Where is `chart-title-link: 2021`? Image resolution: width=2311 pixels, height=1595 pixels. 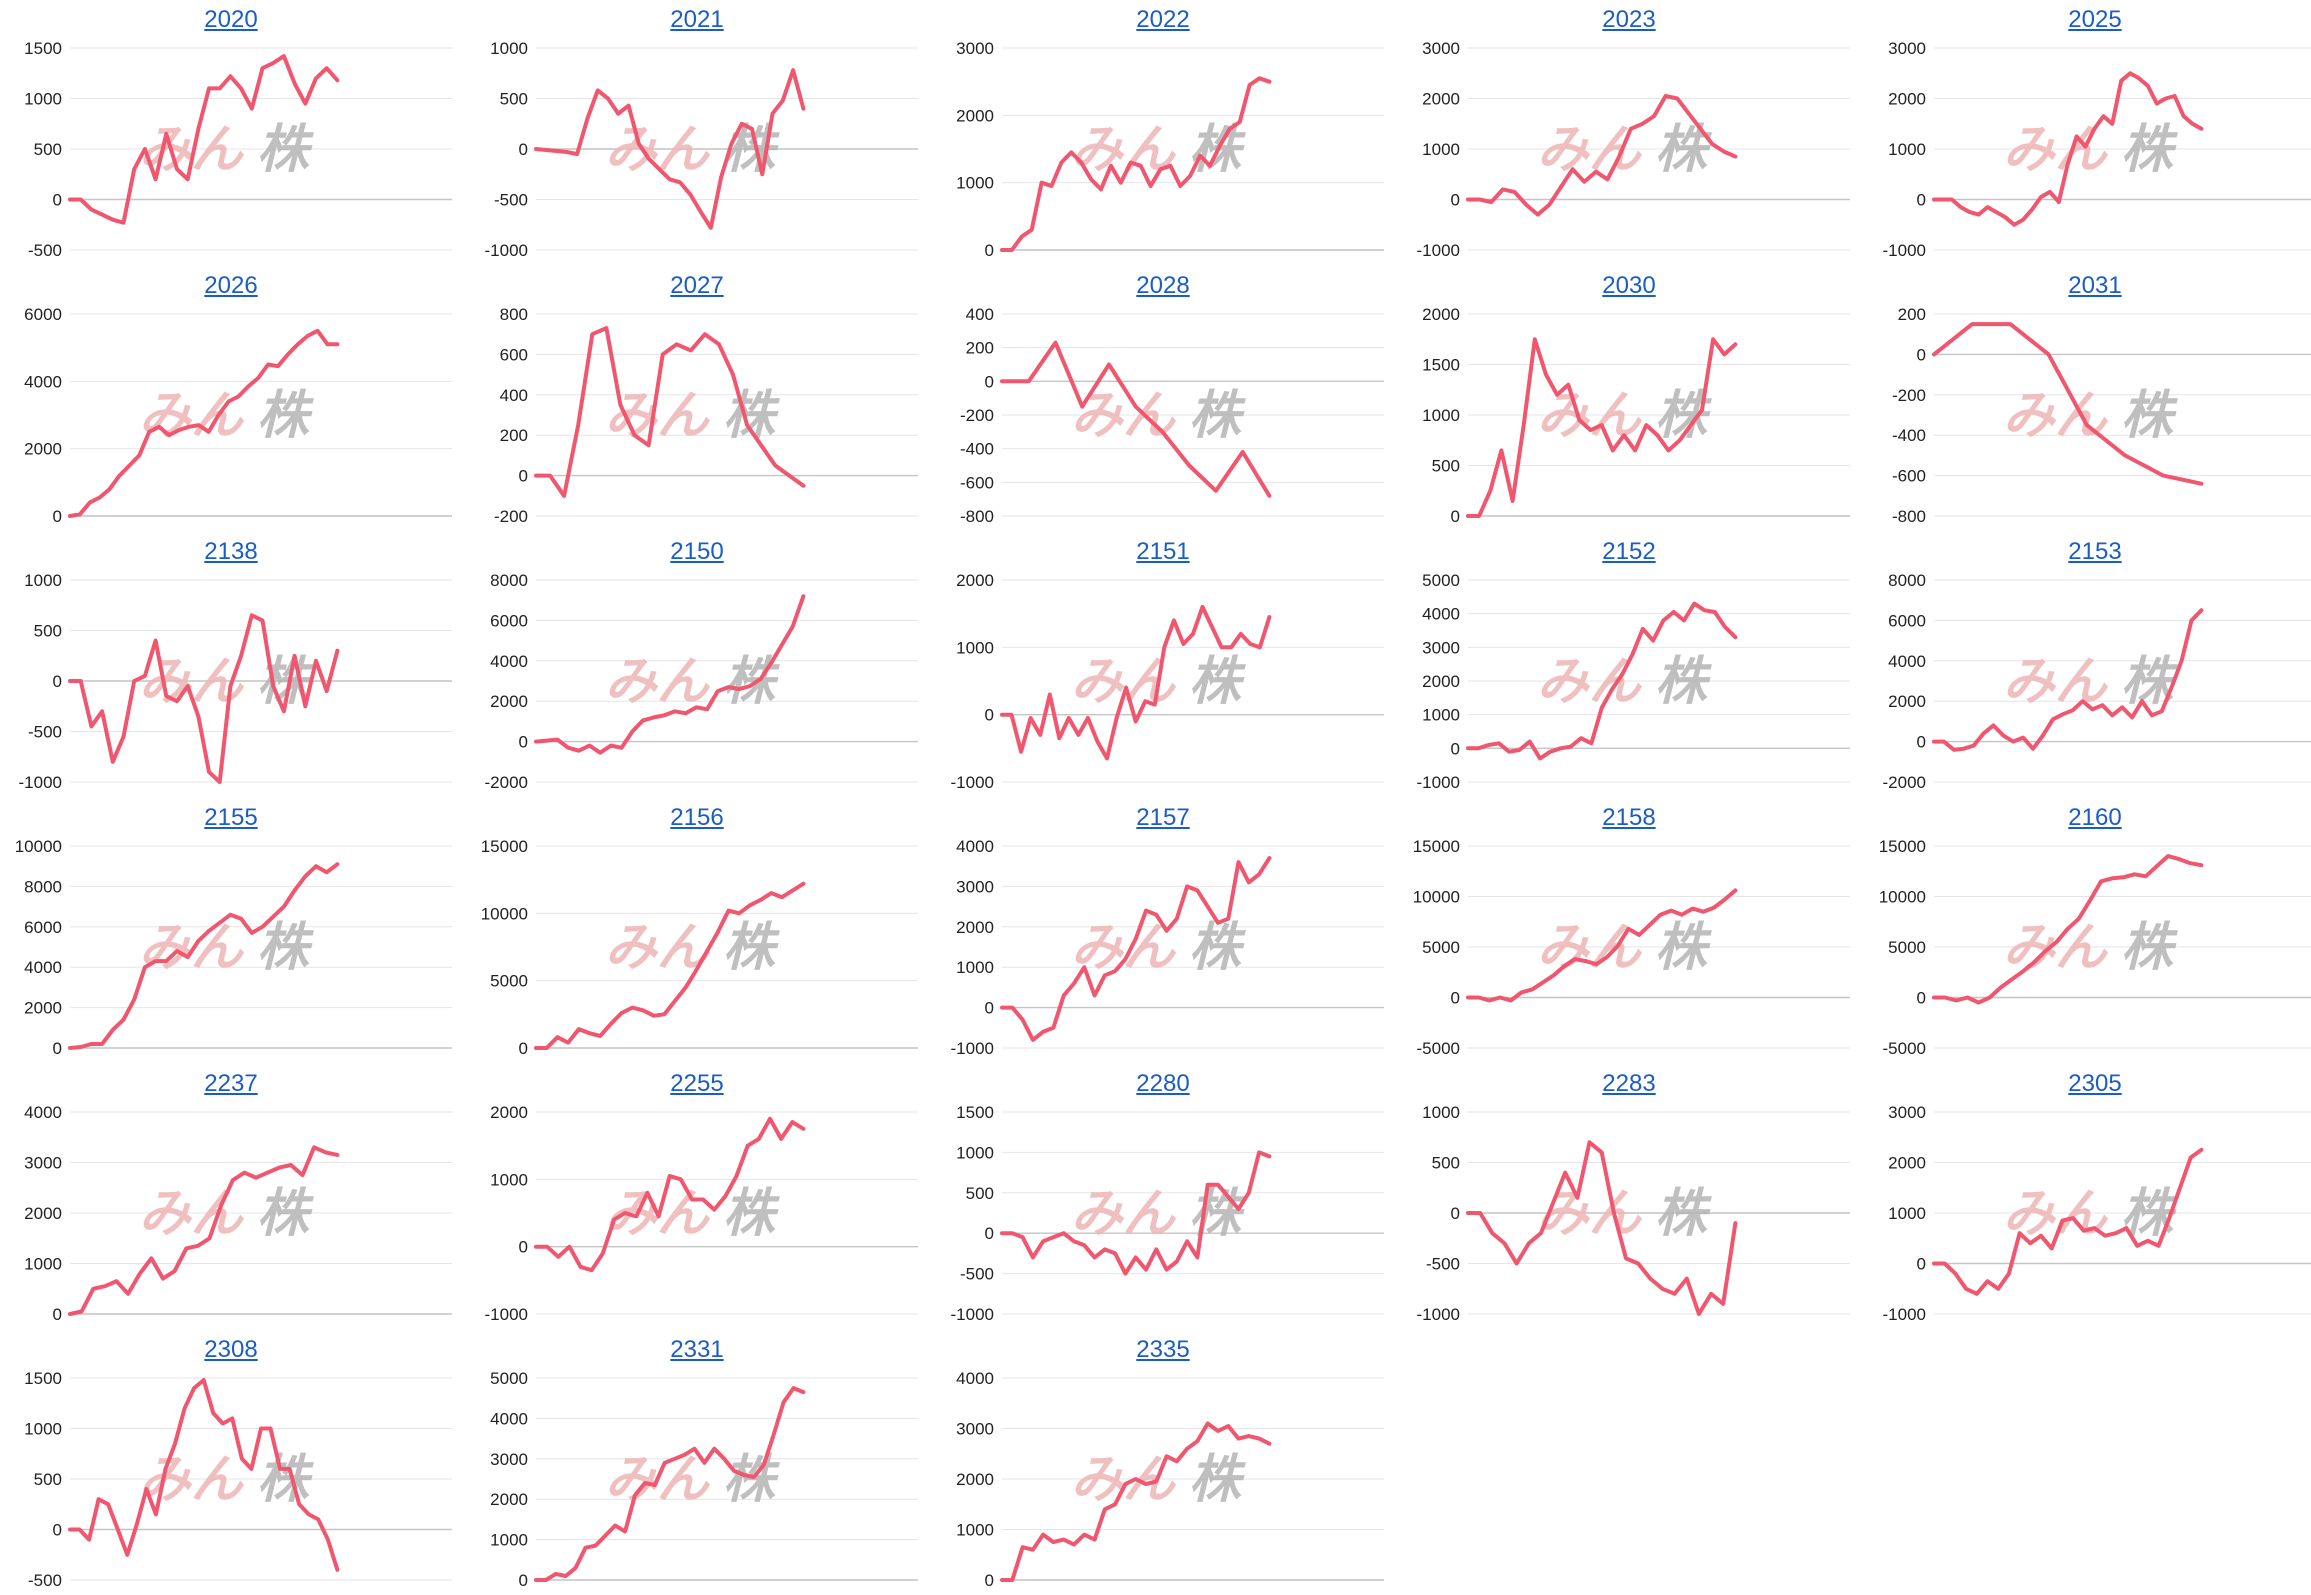 chart-title-link: 2021 is located at coordinates (697, 19).